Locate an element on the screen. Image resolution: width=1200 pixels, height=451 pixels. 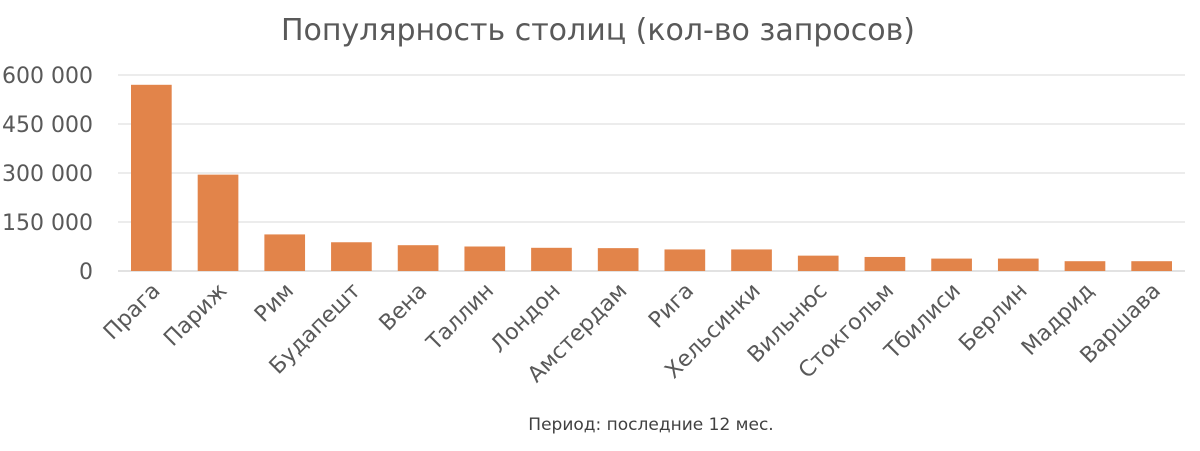
x-tick-label: Париж is located at coordinates (195, 314).